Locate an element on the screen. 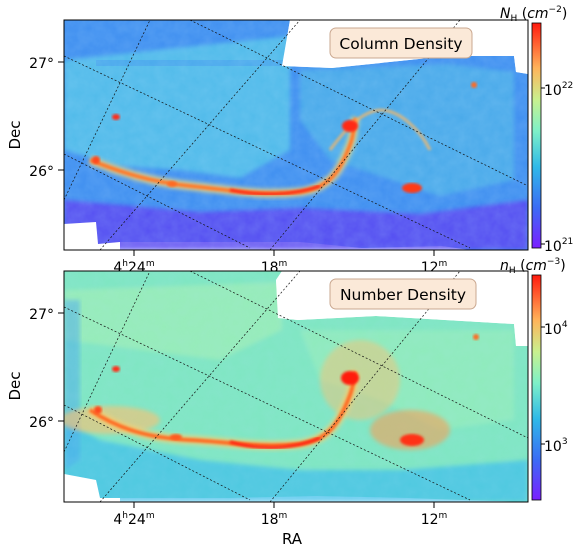 This screenshot has width=582, height=552. top-ytick-26: 26° is located at coordinates (41, 172).